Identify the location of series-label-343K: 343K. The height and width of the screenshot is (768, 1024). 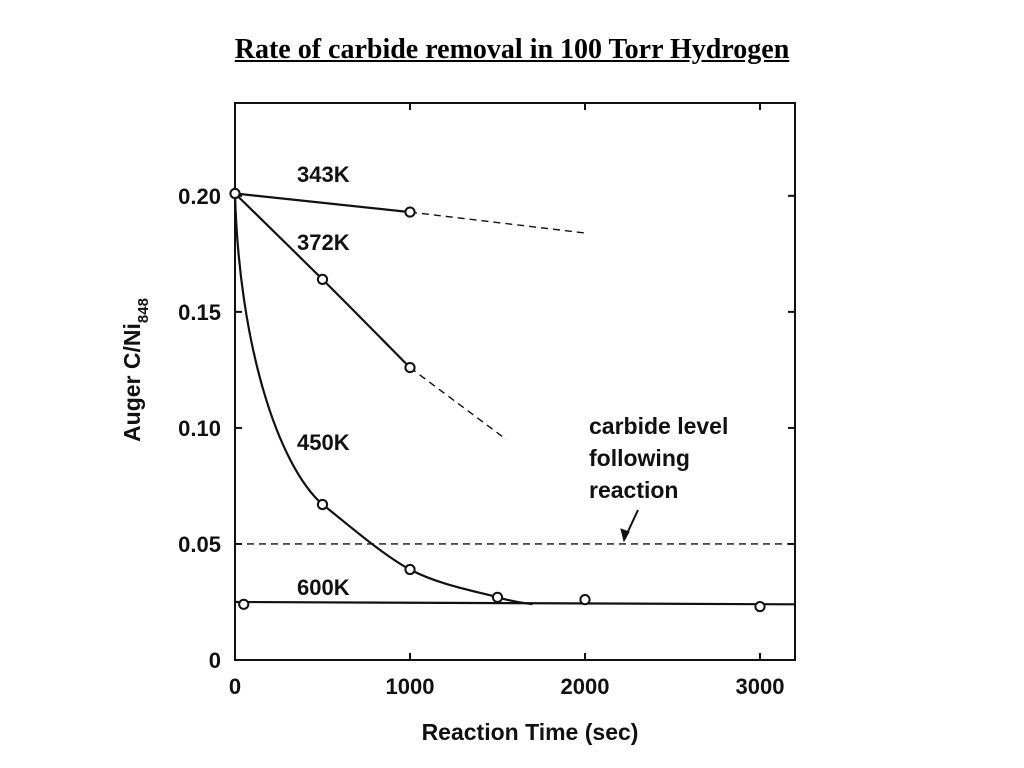
(323, 174).